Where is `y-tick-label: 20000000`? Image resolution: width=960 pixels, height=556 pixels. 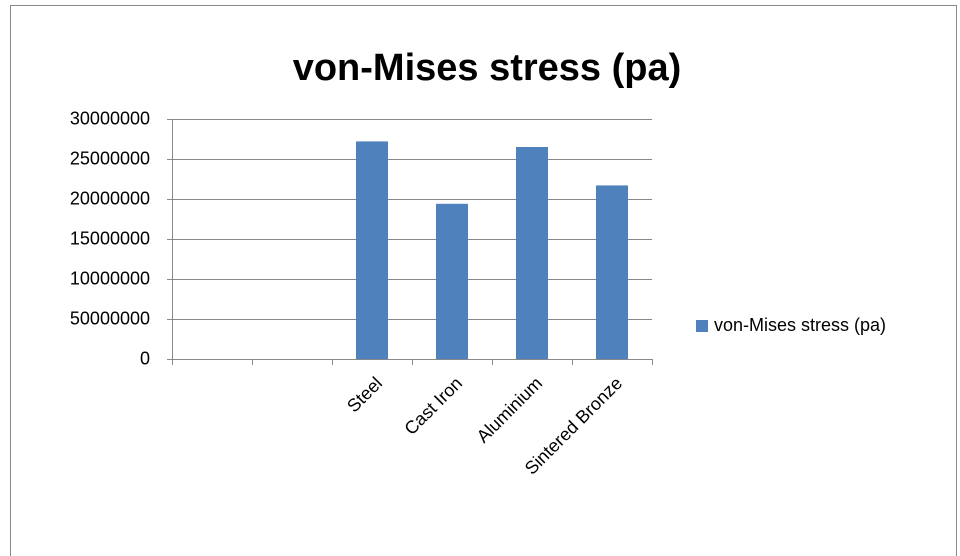 y-tick-label: 20000000 is located at coordinates (110, 198).